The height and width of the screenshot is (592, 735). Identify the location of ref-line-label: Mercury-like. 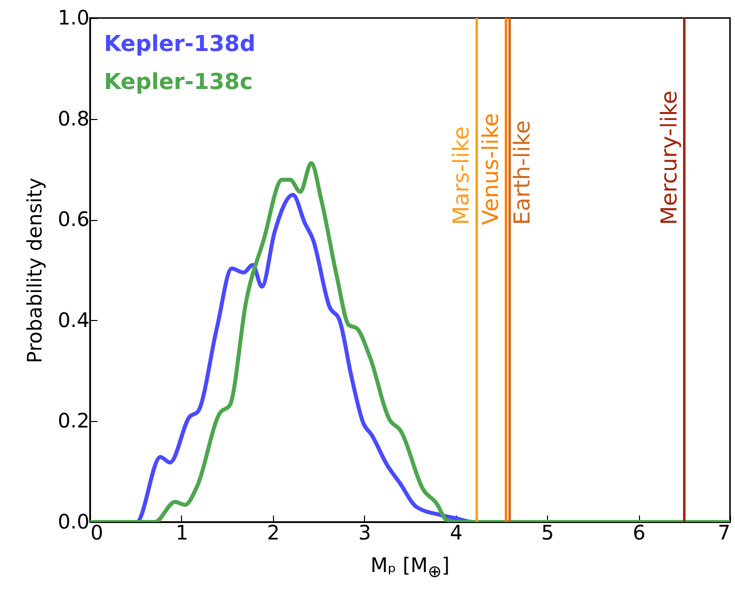
(669, 157).